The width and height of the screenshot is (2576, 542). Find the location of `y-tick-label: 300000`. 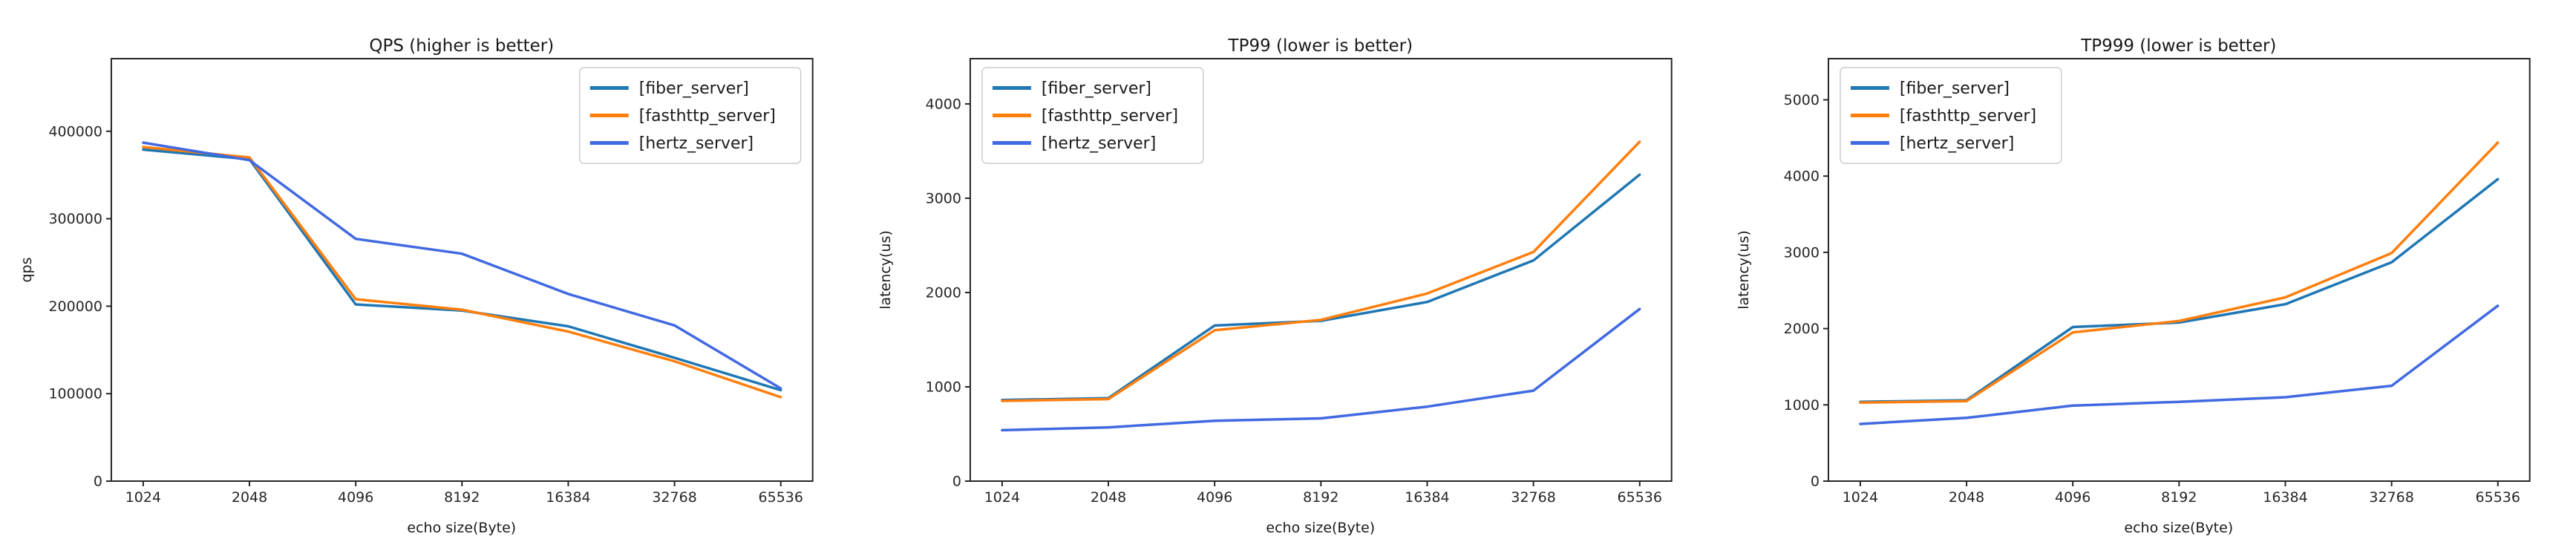

y-tick-label: 300000 is located at coordinates (75, 219).